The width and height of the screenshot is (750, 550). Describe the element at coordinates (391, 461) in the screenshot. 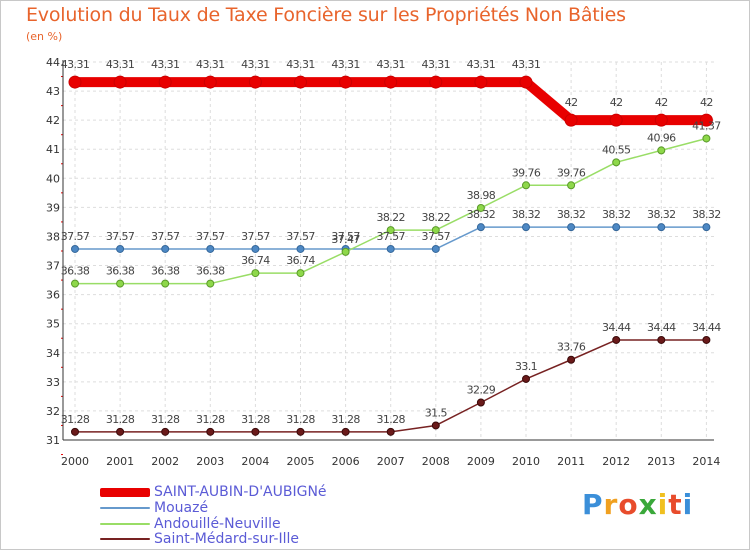

I see `x-tick-label: 2007` at that location.